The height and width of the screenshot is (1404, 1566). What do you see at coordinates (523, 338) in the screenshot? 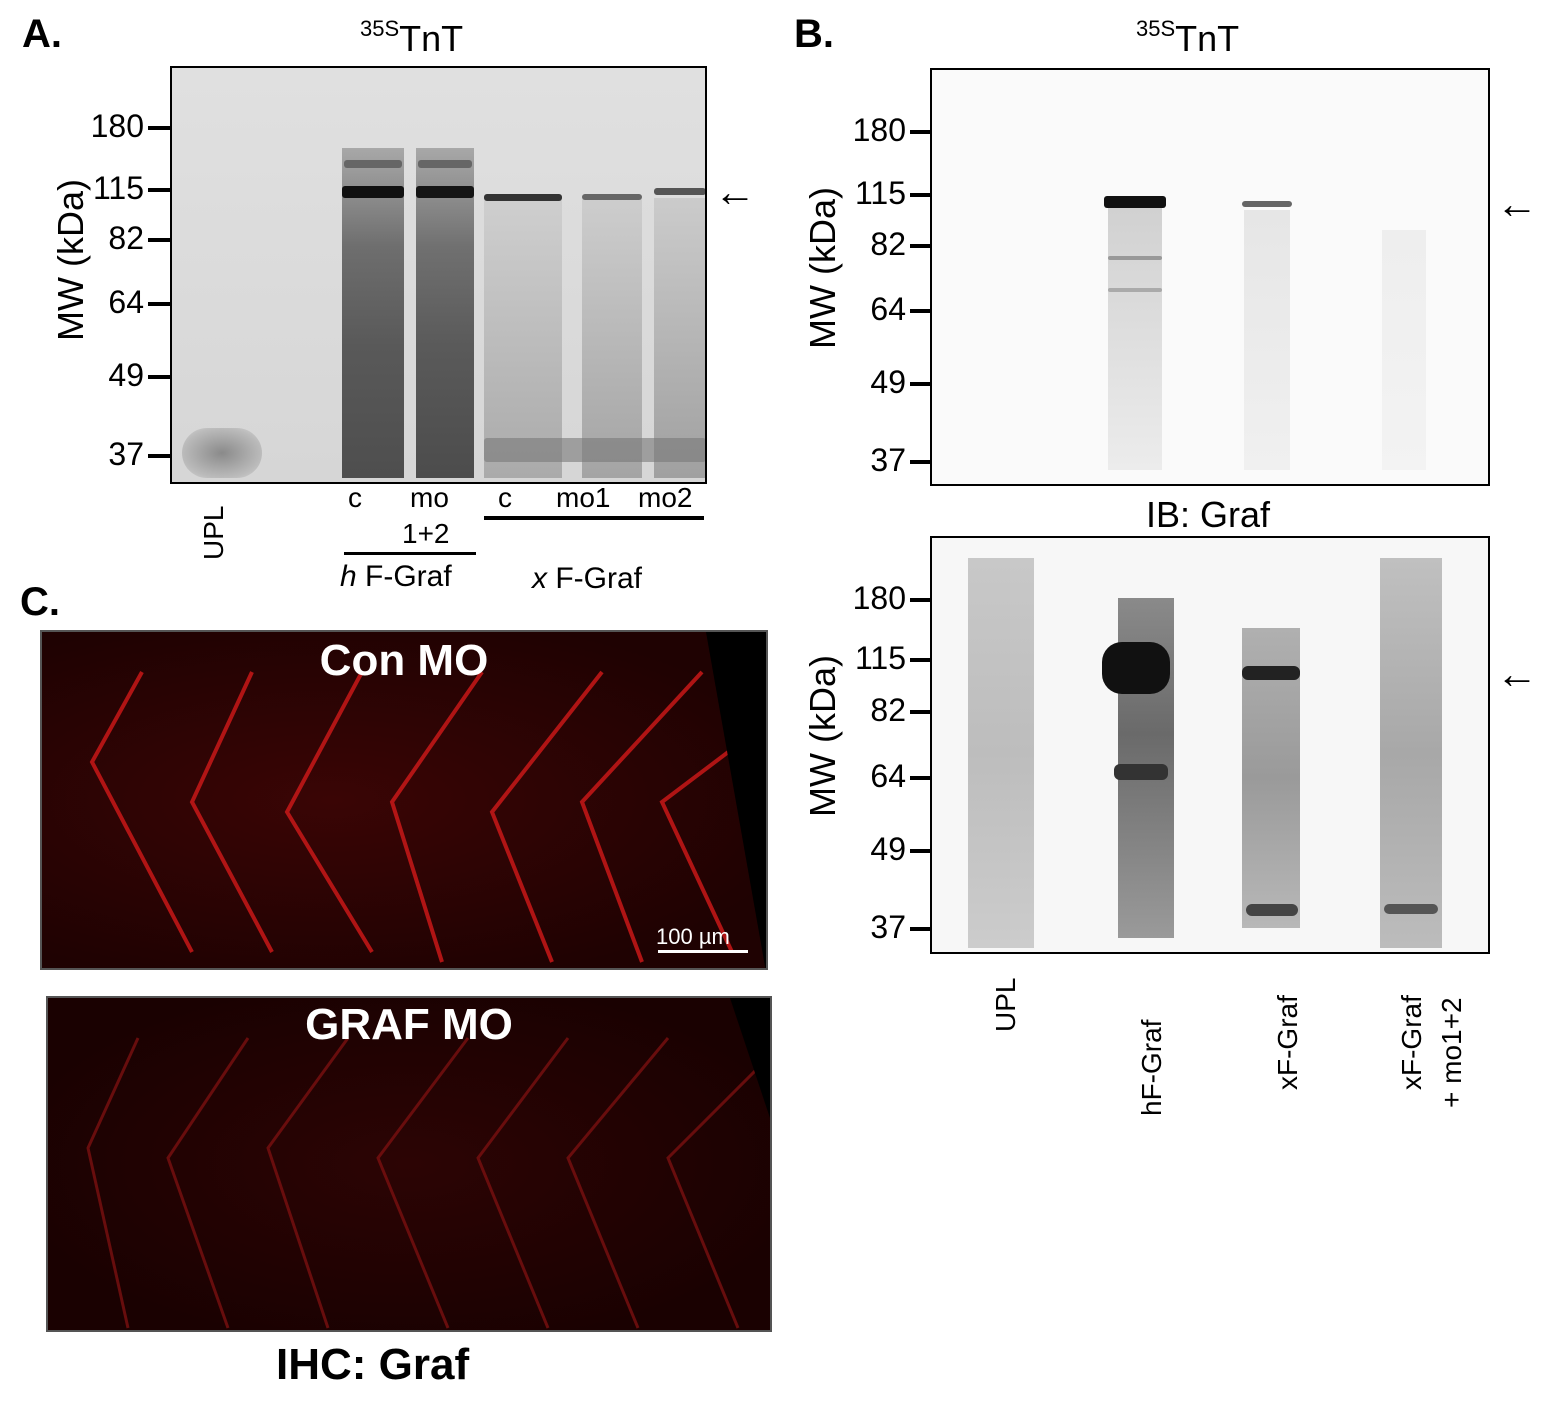
I see `gel-lane-x-c` at bounding box center [523, 338].